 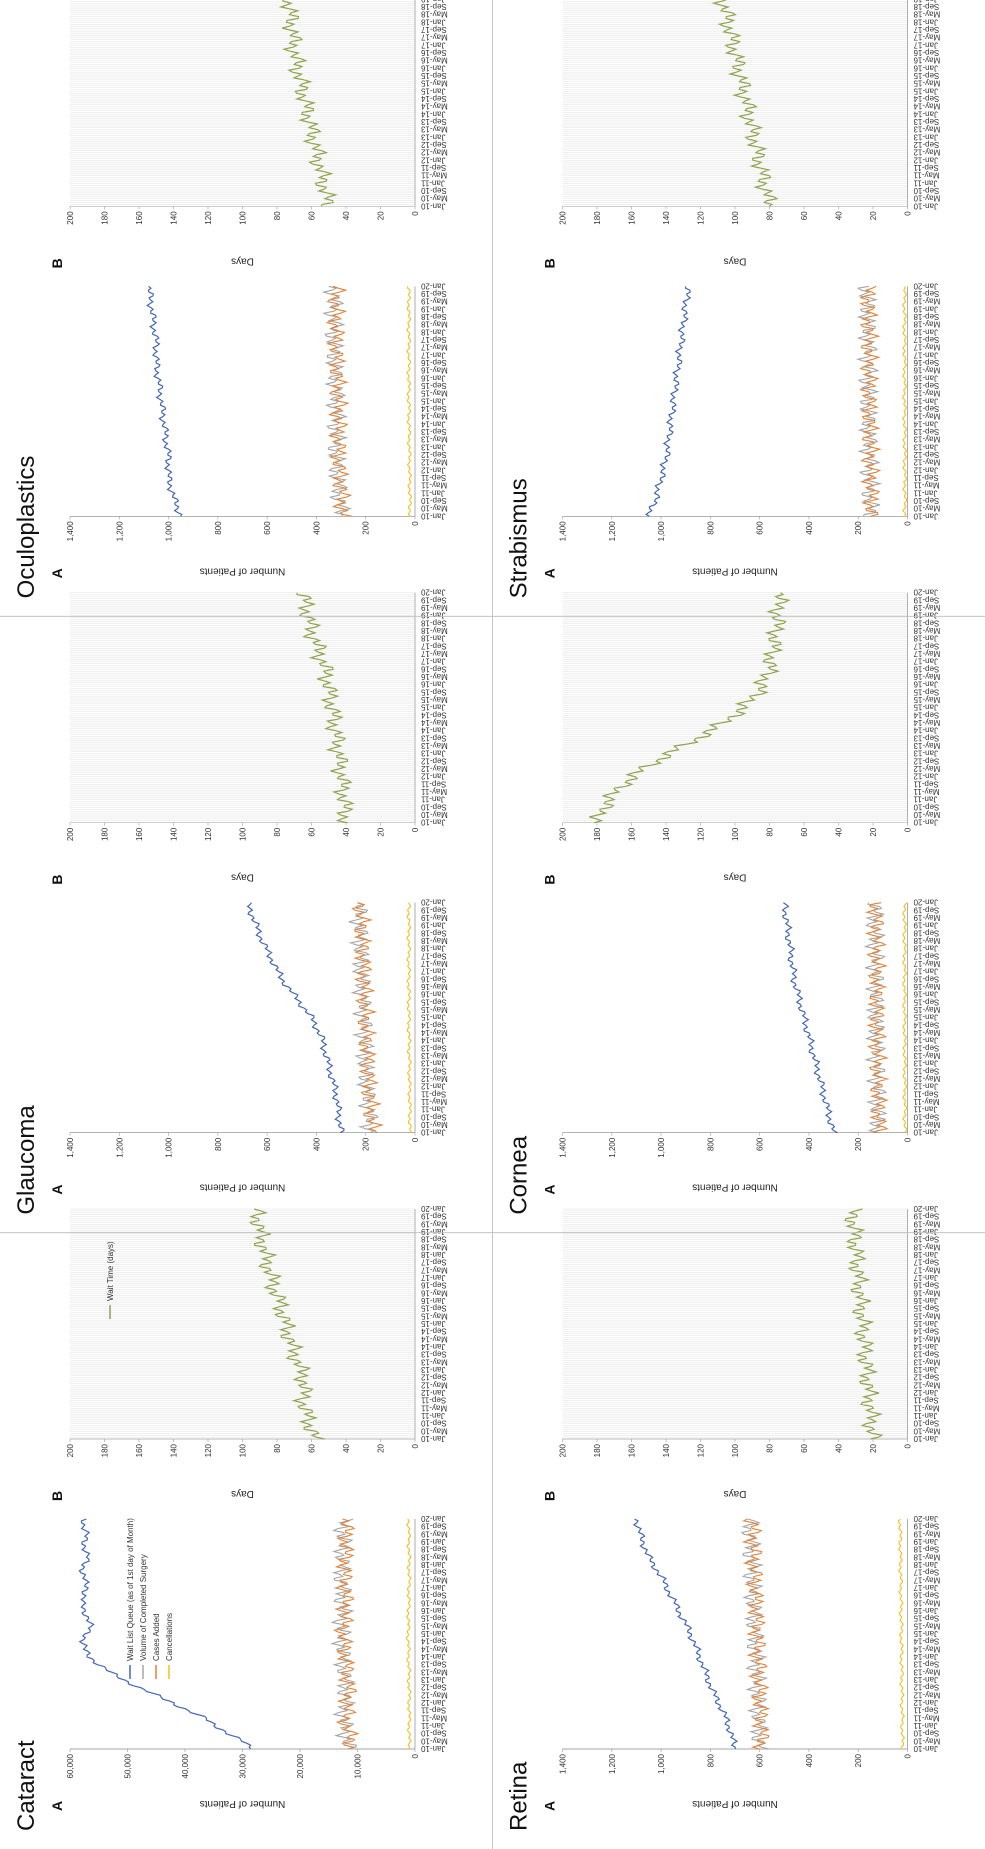 I want to click on x-tick-label: May-14, so click(x=433, y=1648).